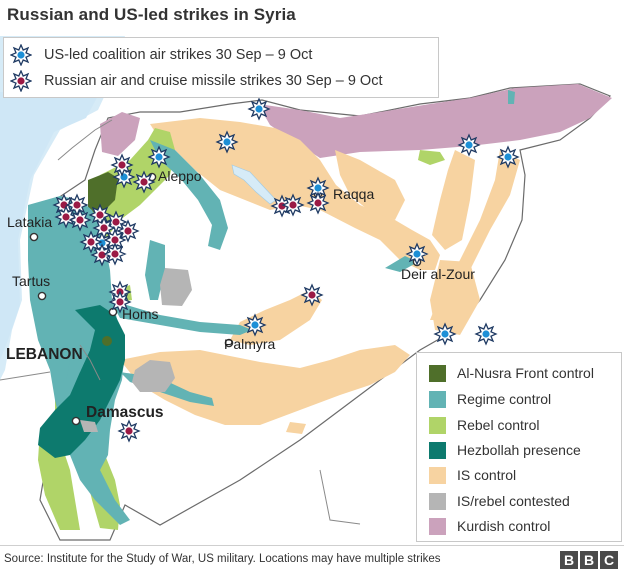 This screenshot has width=624, height=574. I want to click on legend-item-kurdish: Kurdish control, so click(489, 526).